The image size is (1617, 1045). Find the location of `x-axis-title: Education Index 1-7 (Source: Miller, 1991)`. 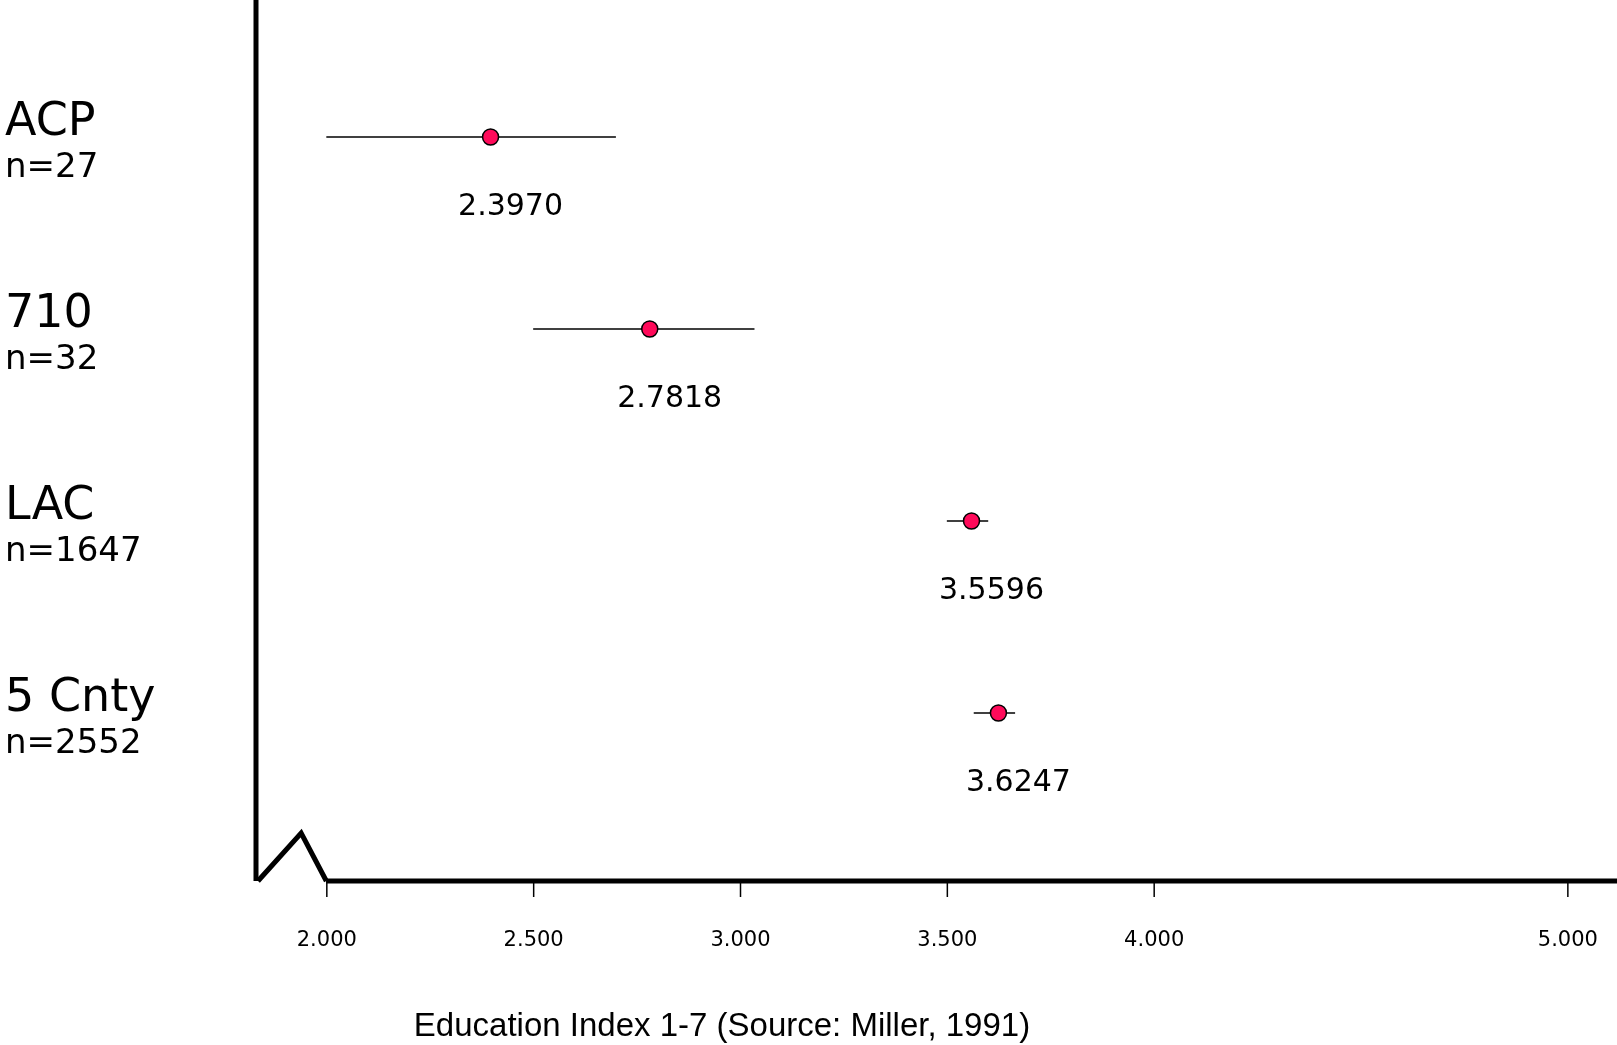

x-axis-title: Education Index 1-7 (Source: Miller, 1991) is located at coordinates (722, 1024).